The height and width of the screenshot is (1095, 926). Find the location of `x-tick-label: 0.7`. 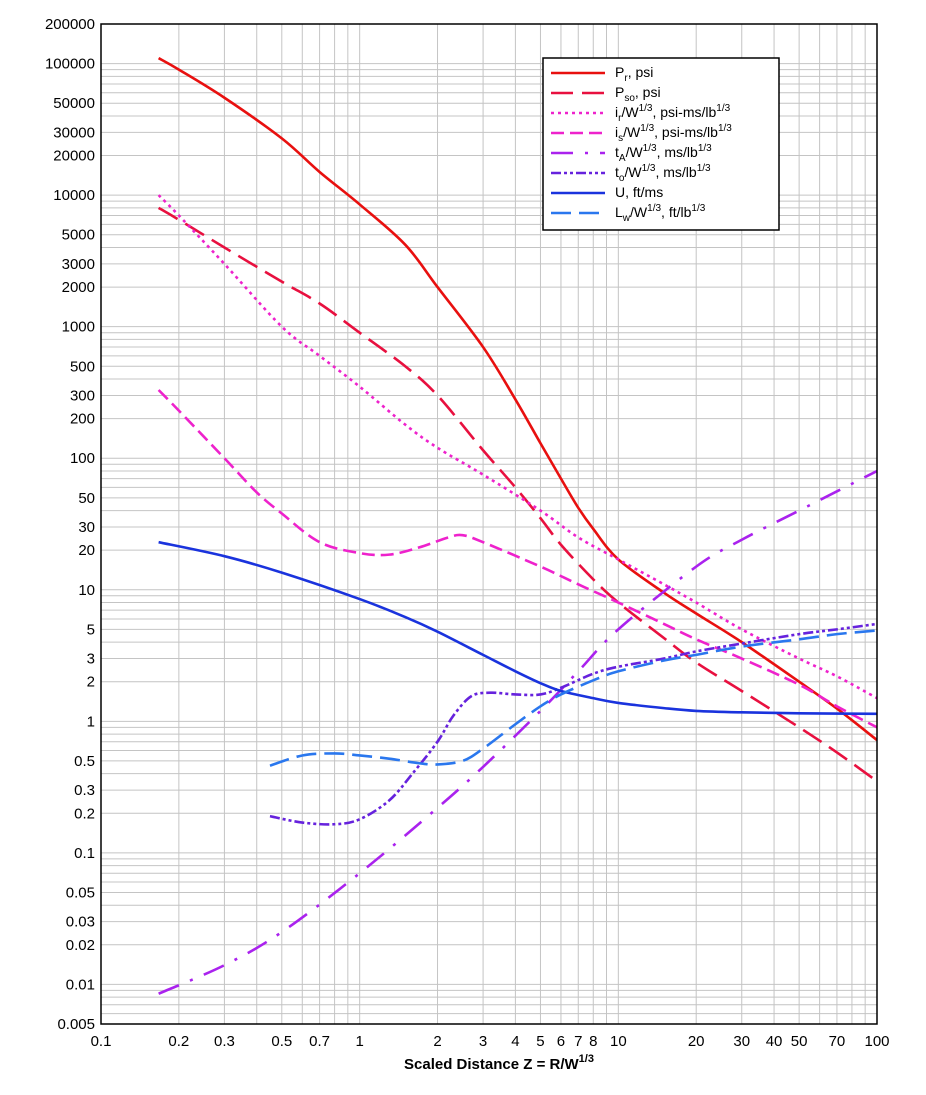

x-tick-label: 0.7 is located at coordinates (319, 1041).